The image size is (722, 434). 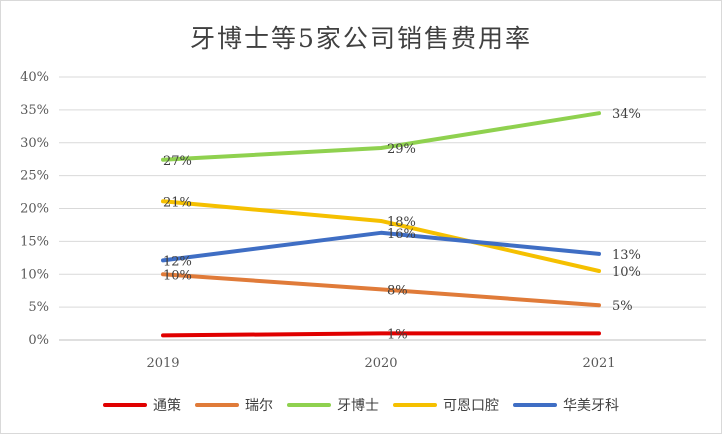 What do you see at coordinates (167, 406) in the screenshot?
I see `legend-label: 通策` at bounding box center [167, 406].